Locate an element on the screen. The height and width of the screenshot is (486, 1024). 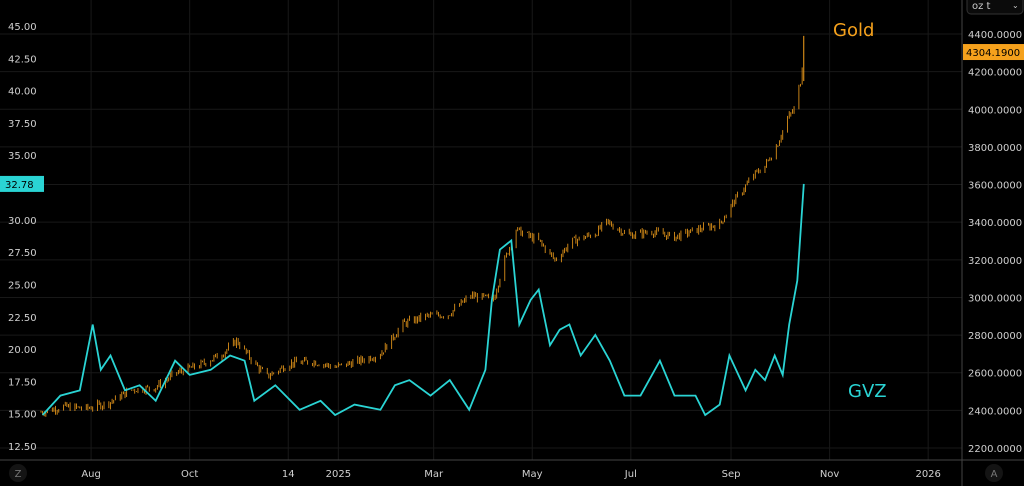
x-tick-label: Jul is located at coordinates (630, 474).